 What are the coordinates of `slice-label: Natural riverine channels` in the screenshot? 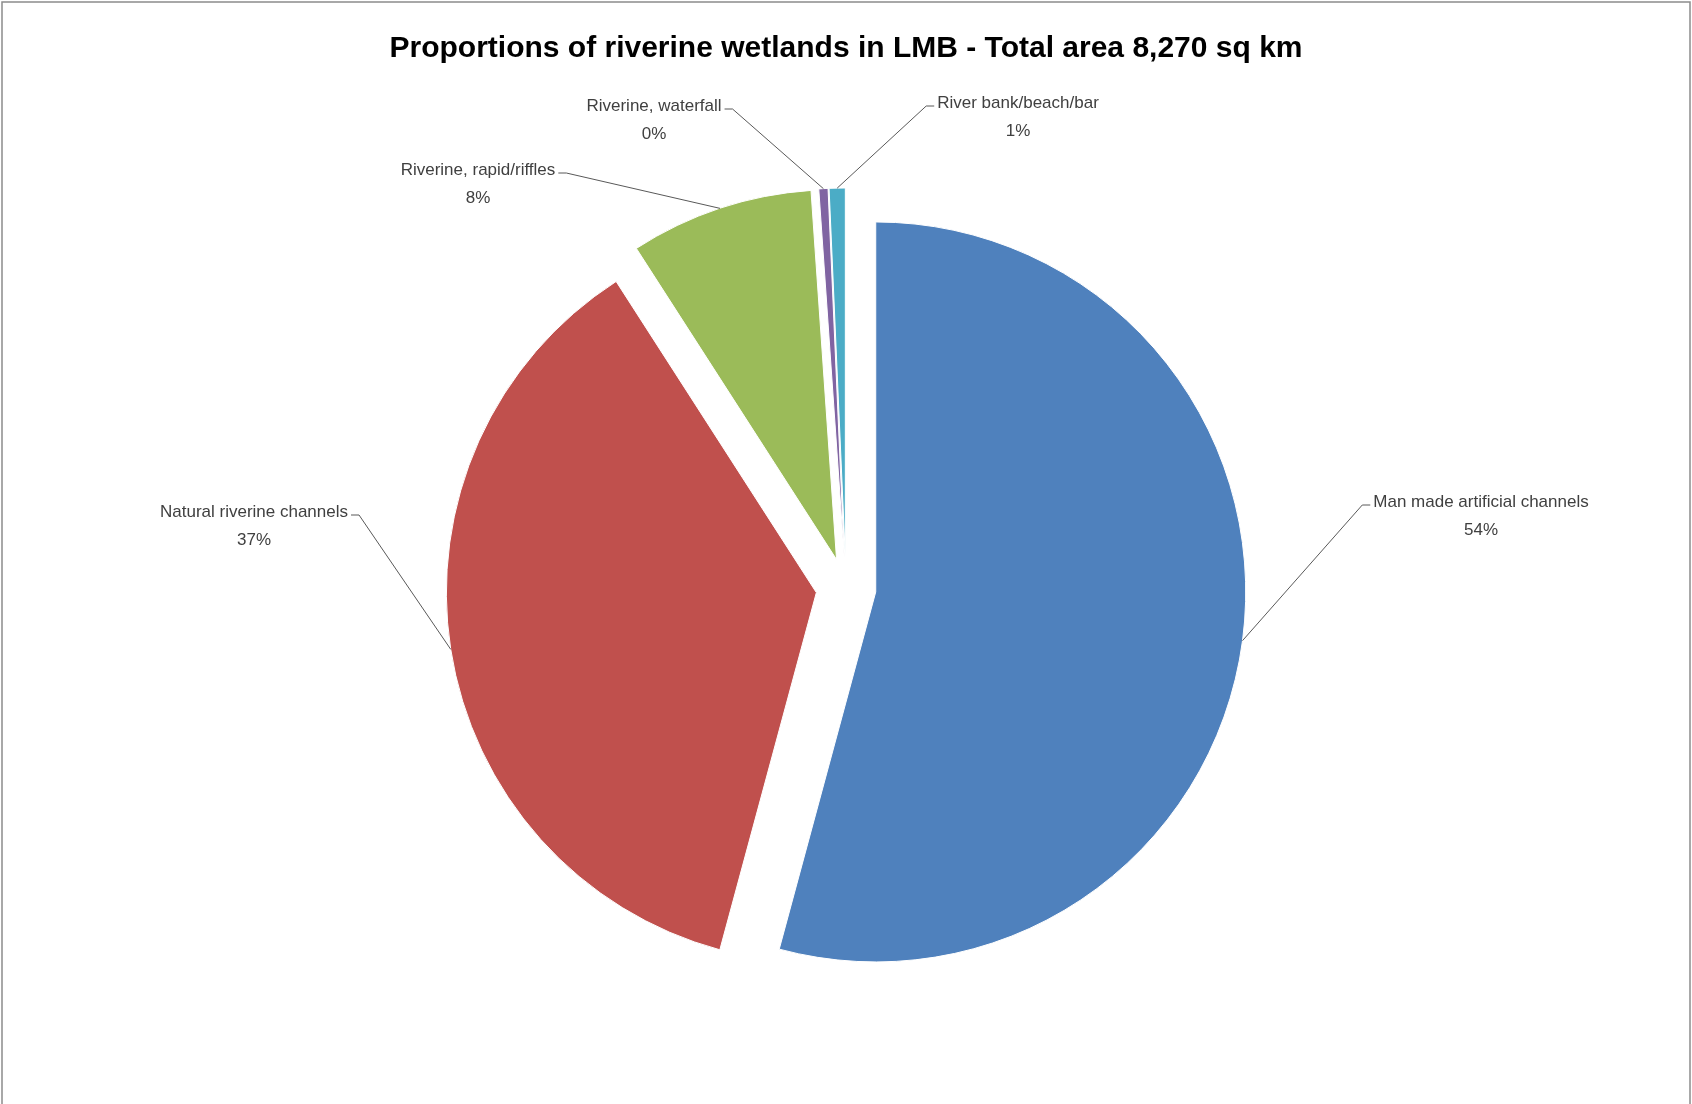 It's located at (254, 511).